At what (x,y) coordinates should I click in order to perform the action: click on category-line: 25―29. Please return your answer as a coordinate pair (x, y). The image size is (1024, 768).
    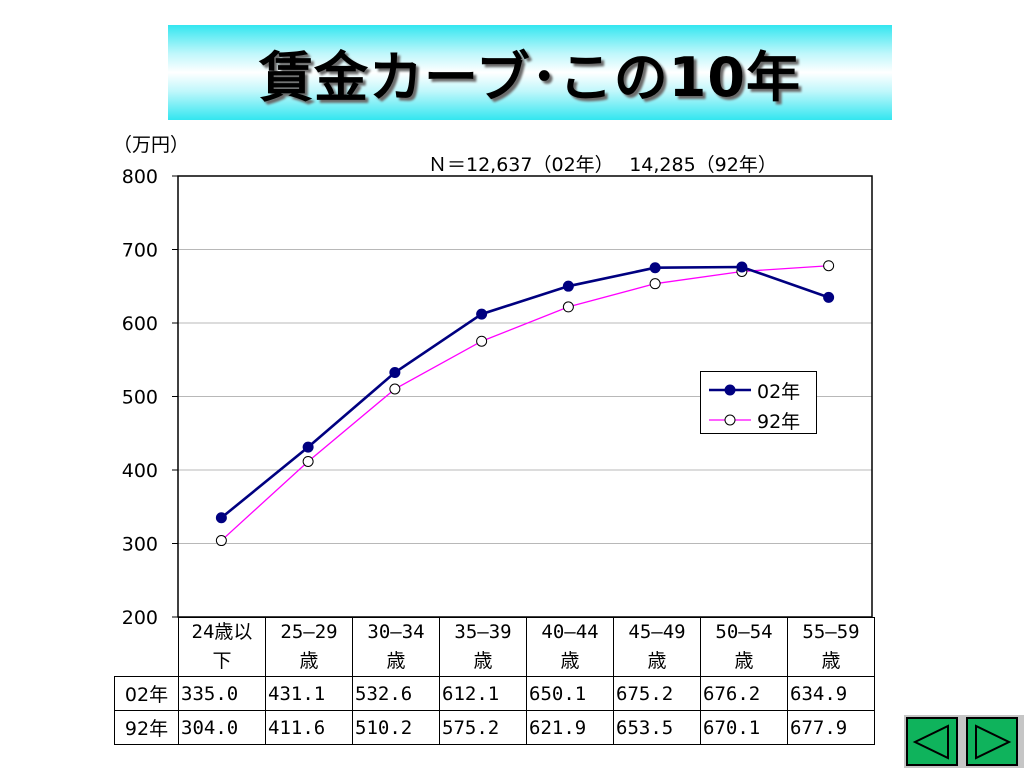
    Looking at the image, I should click on (309, 632).